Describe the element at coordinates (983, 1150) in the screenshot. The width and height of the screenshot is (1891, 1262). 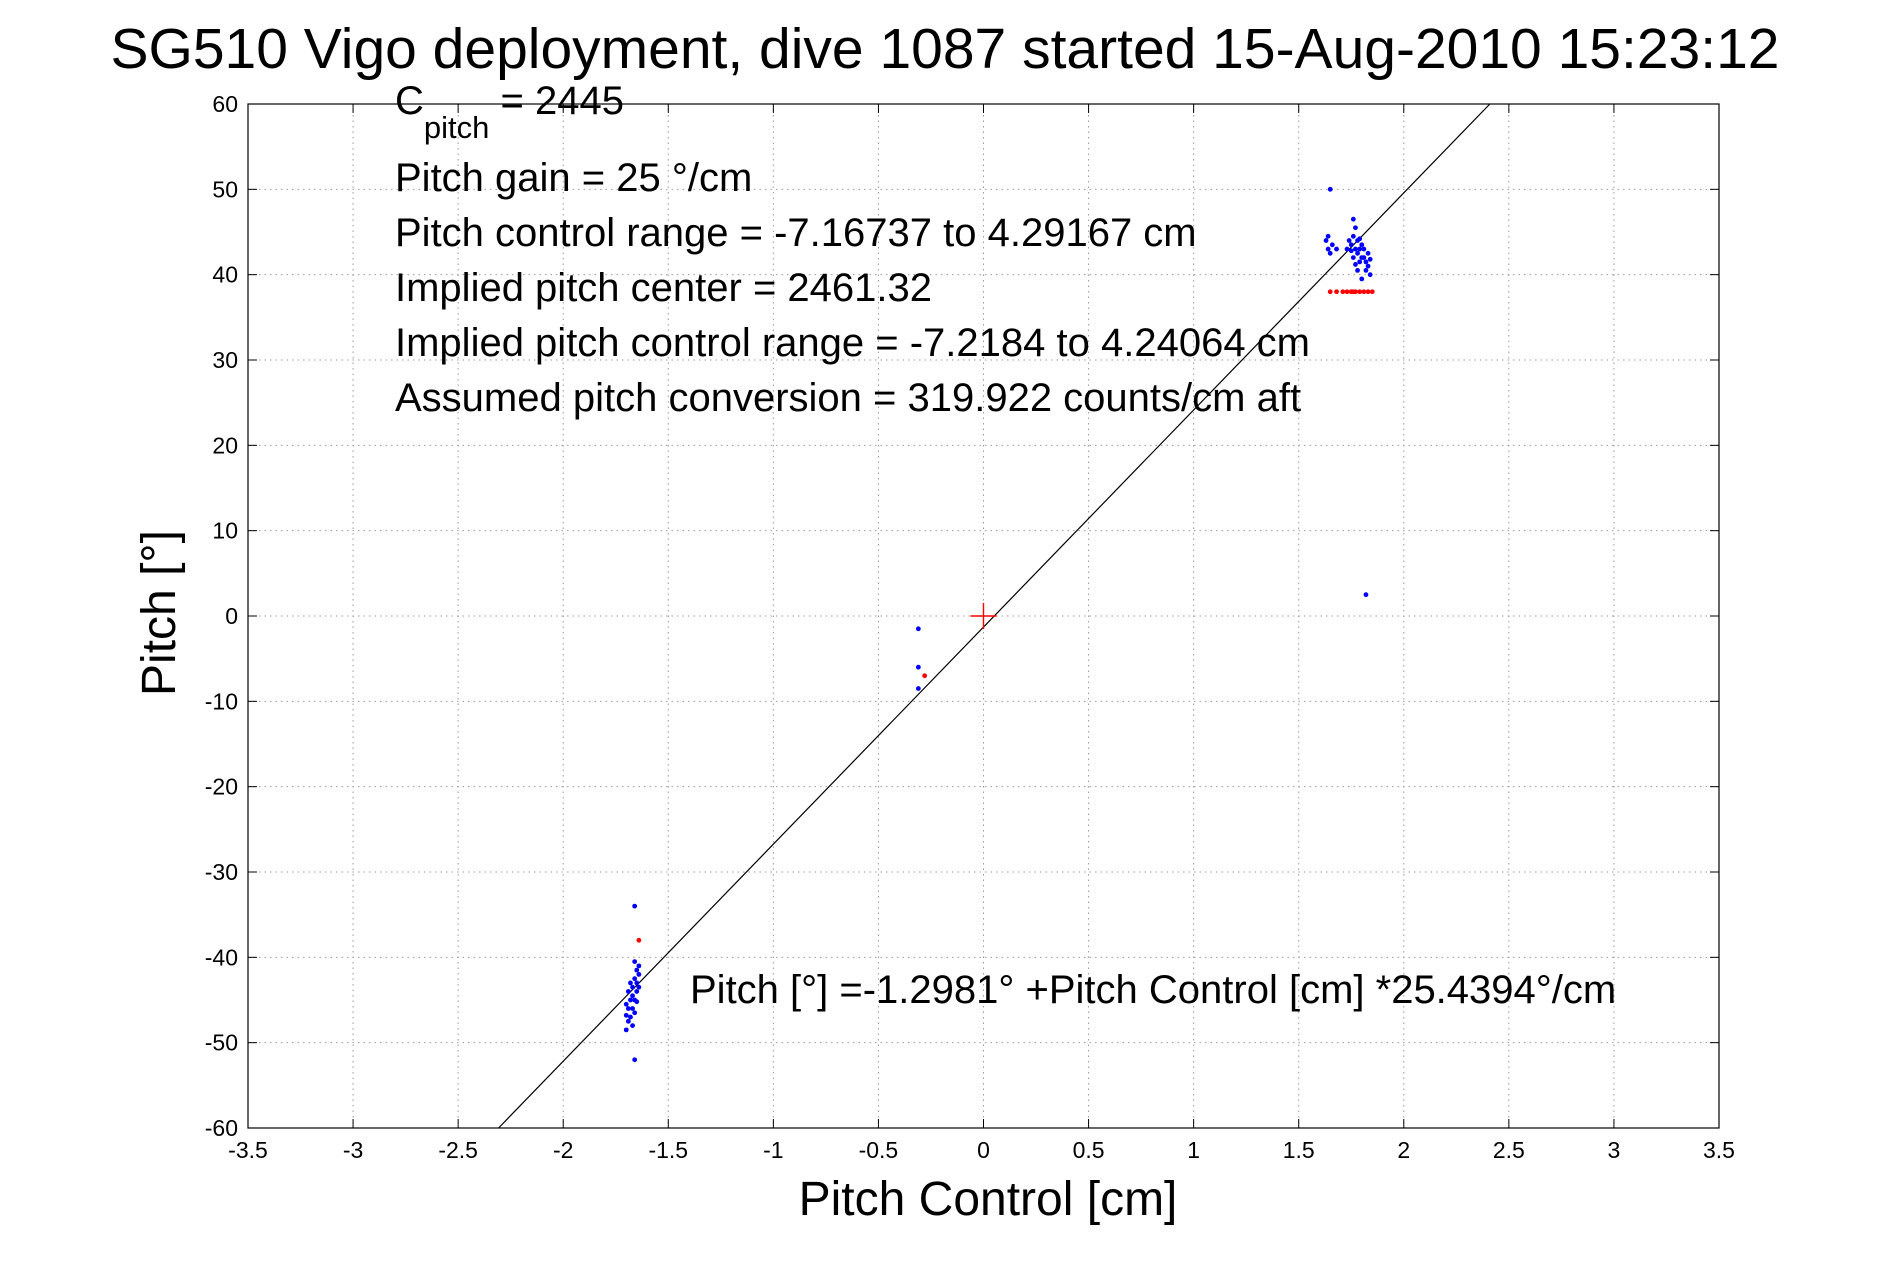
I see `x-tick-label: 0` at that location.